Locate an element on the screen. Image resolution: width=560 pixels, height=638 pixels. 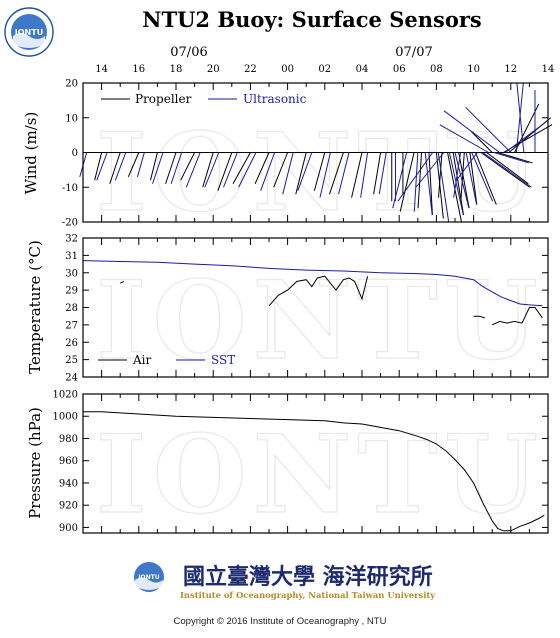
pressure-ylabel: Pressure (hPa) is located at coordinates (35, 463).